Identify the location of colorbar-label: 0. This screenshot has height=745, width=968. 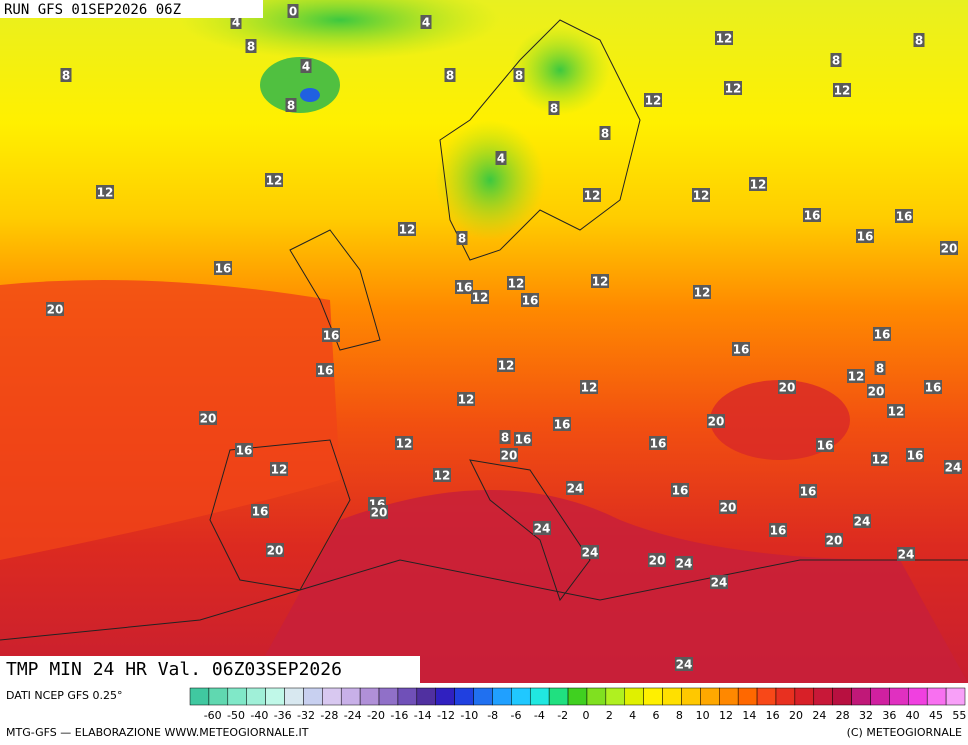
(586, 715).